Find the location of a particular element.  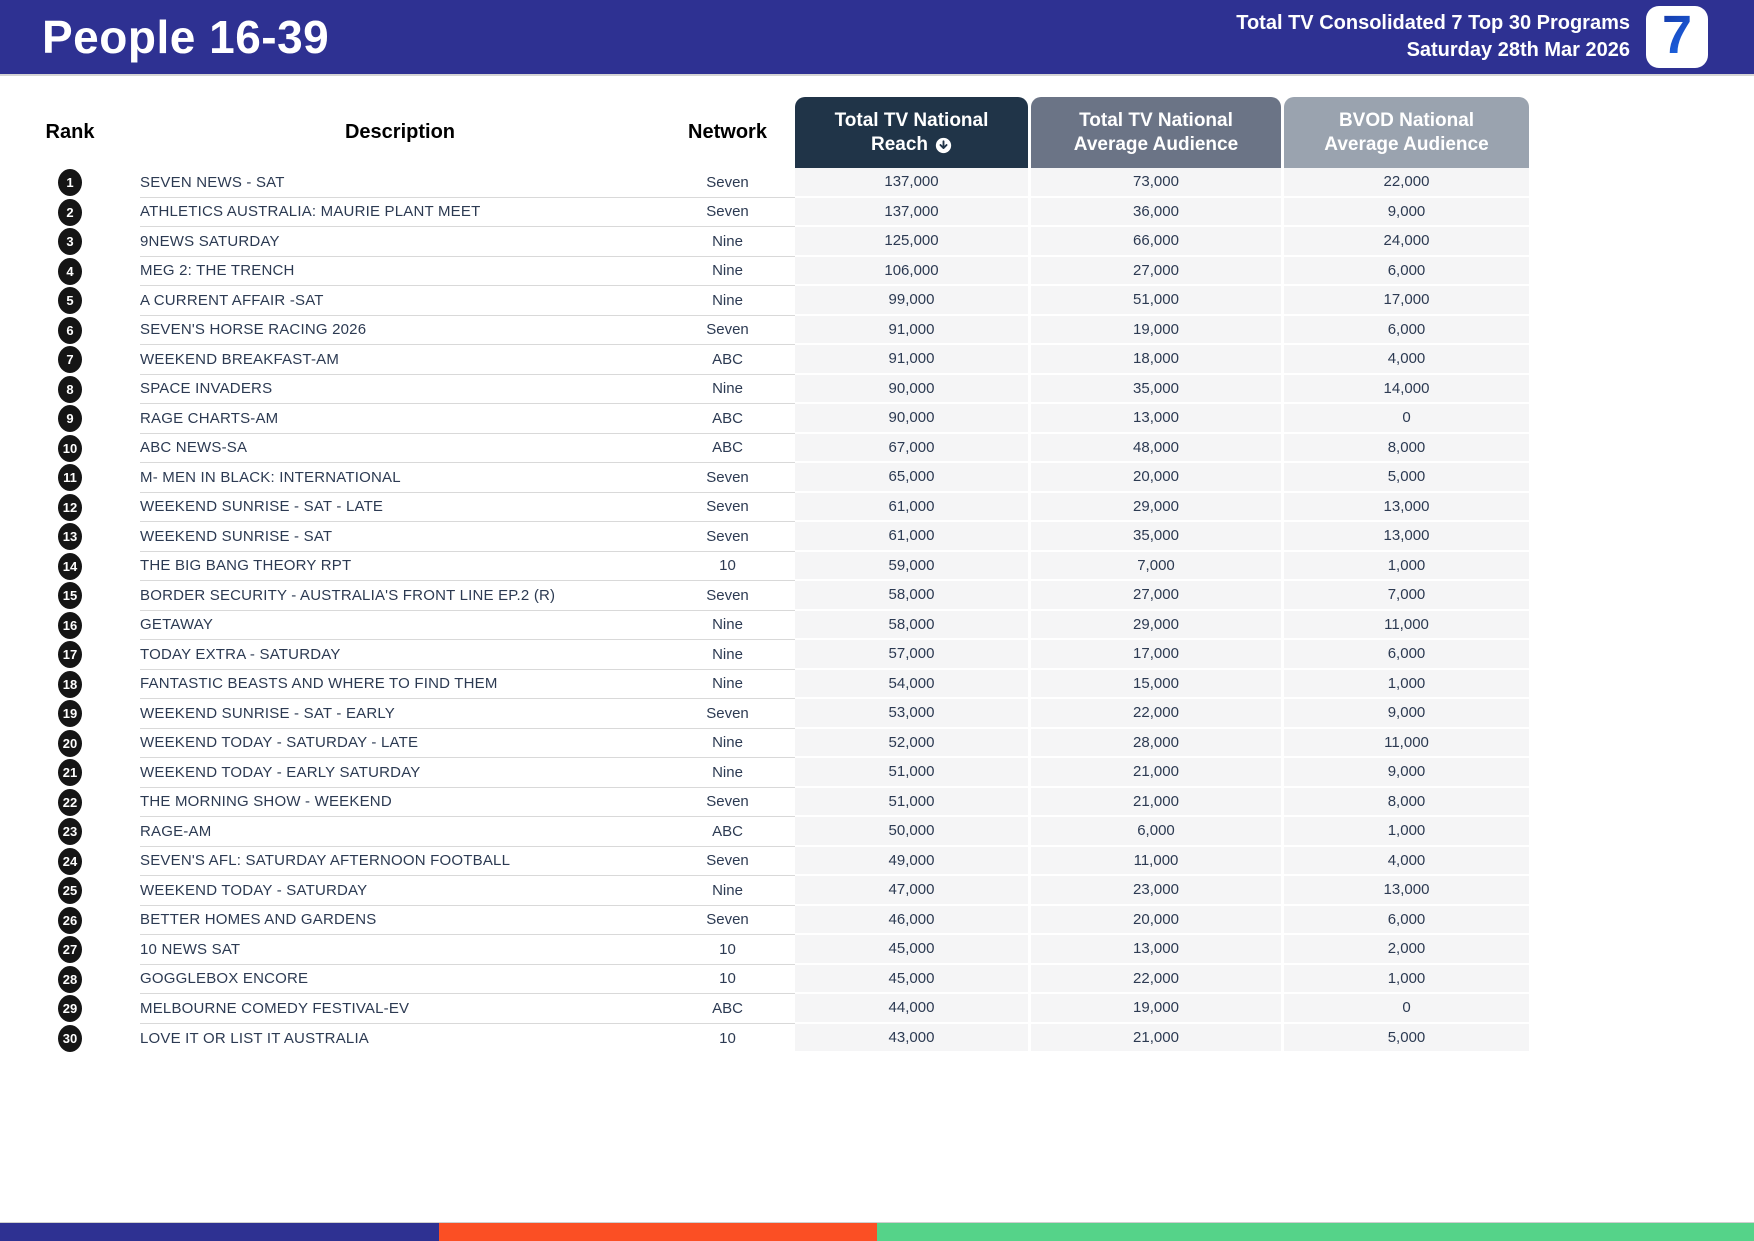

description-cell: WEEKEND TODAY - EARLY SATURDAY is located at coordinates (400, 773).